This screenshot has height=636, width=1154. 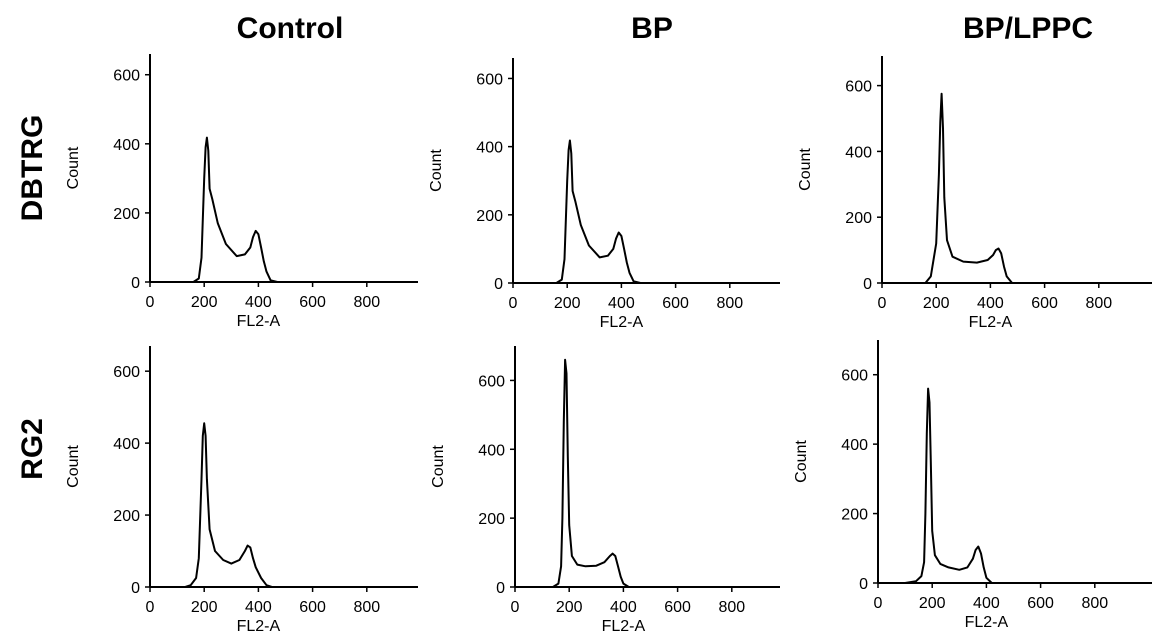 I want to click on panel-dbtrg-bp: 0 200 400 600 0 200 400 600 800 FL2-A Count, so click(x=604, y=194).